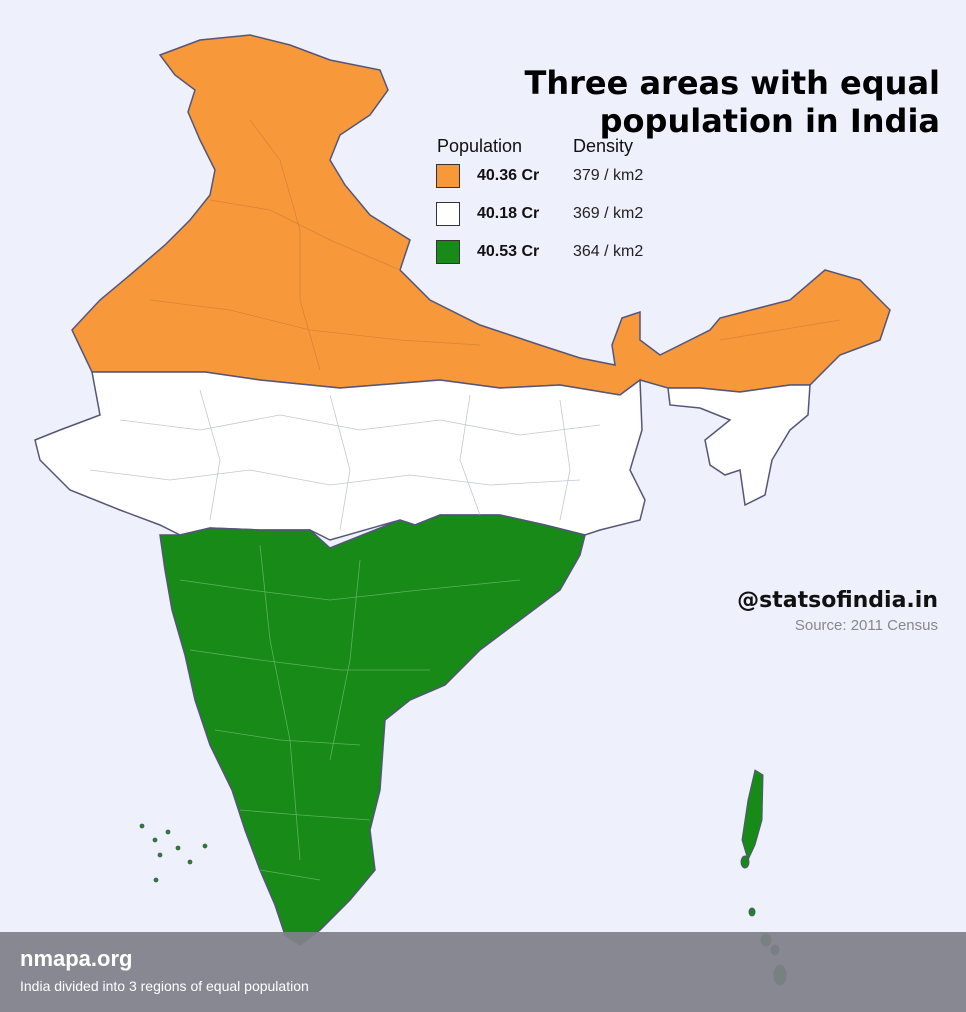 Image resolution: width=966 pixels, height=1012 pixels. I want to click on legend-population: 40.18 Cr, so click(508, 213).